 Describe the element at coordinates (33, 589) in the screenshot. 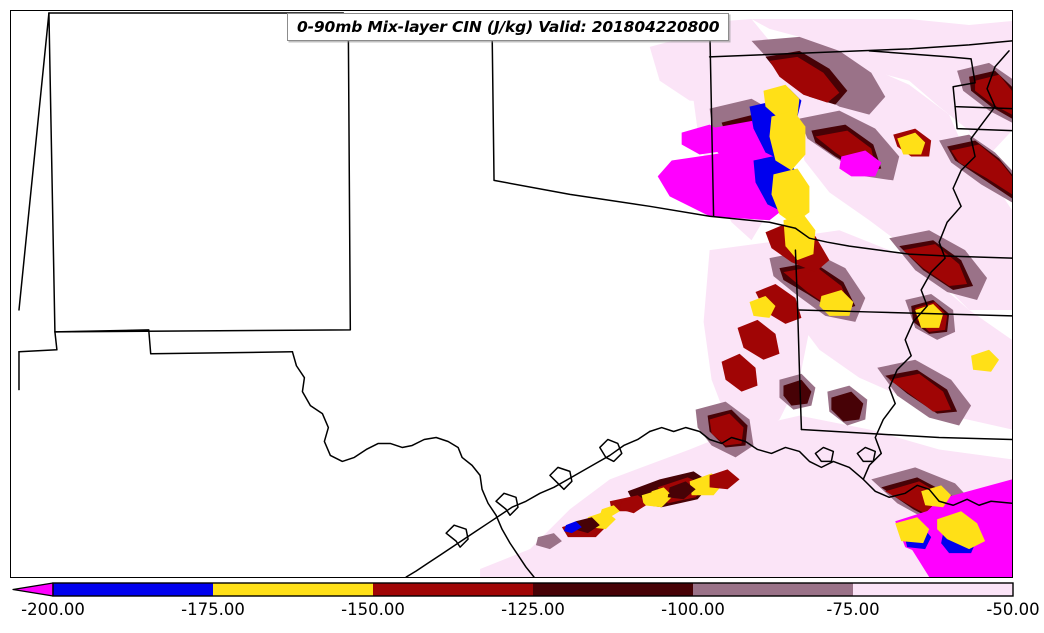

I see `colorbar-extend-arrow-min` at that location.